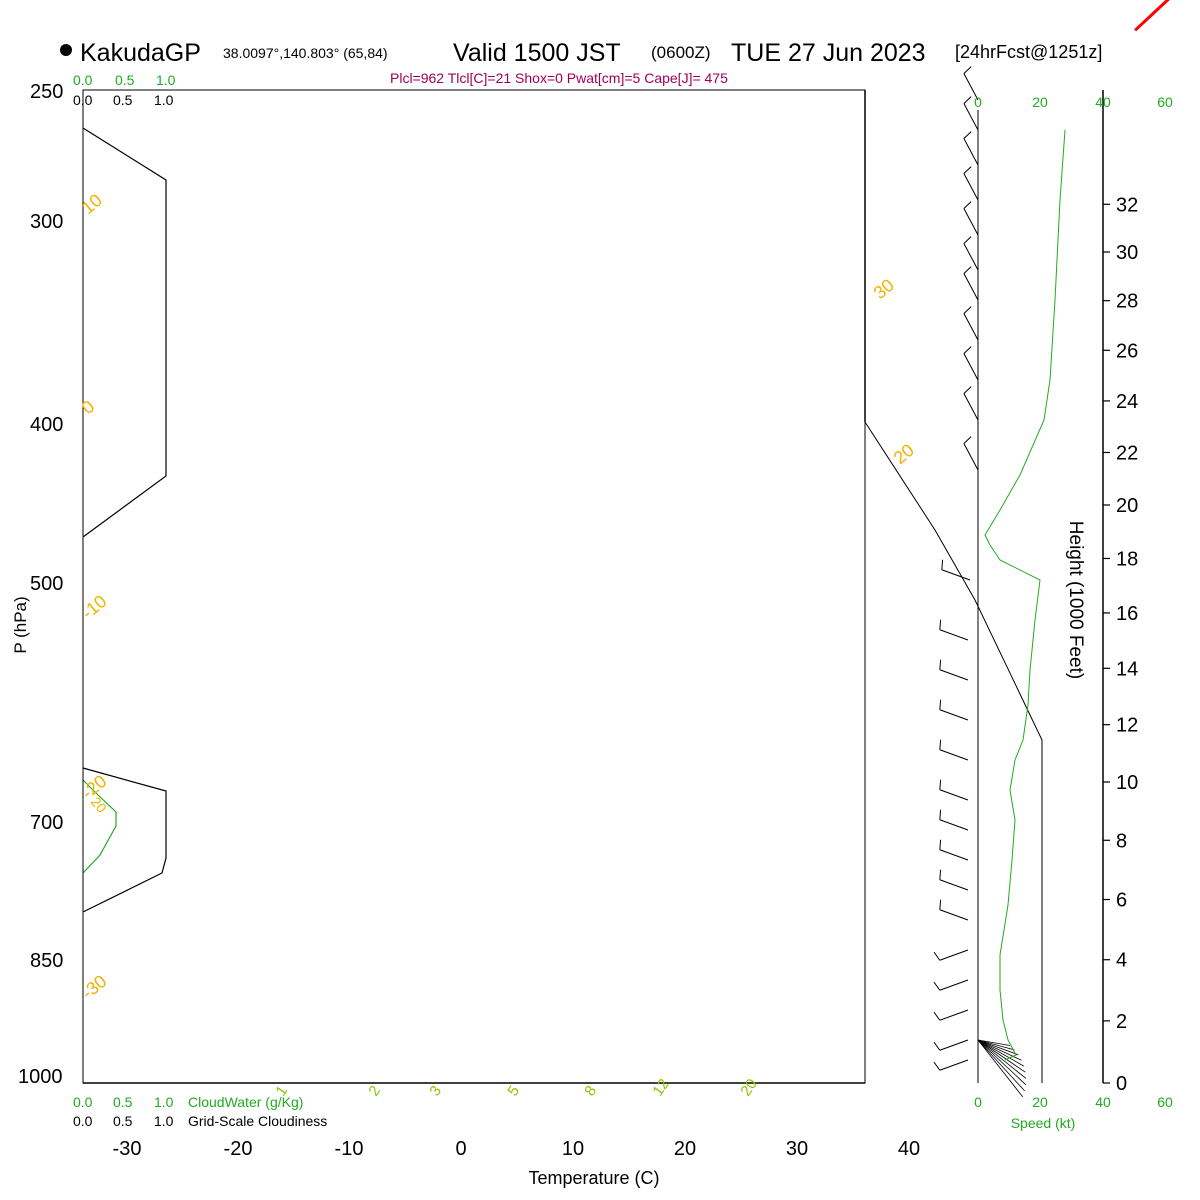  What do you see at coordinates (1127, 453) in the screenshot?
I see `height-tick: 22` at bounding box center [1127, 453].